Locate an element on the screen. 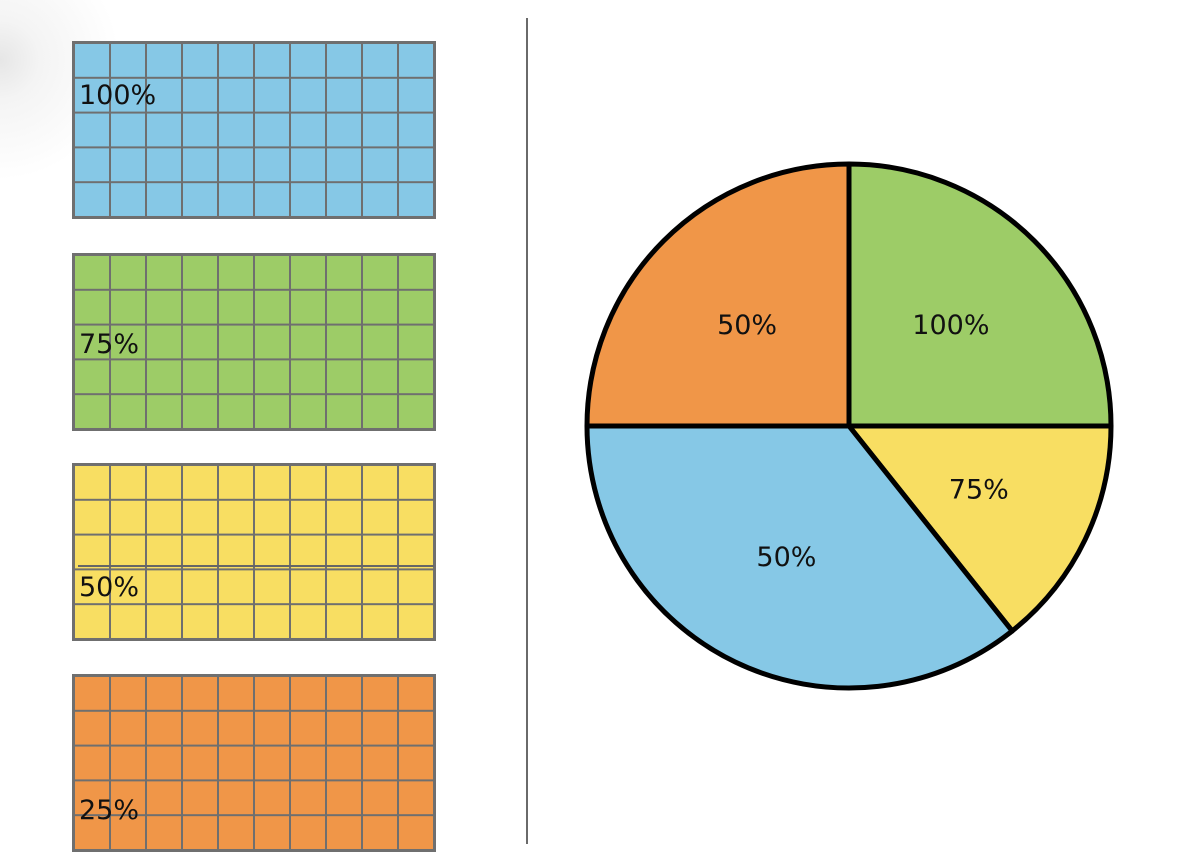  vertical-divider is located at coordinates (527, 431).